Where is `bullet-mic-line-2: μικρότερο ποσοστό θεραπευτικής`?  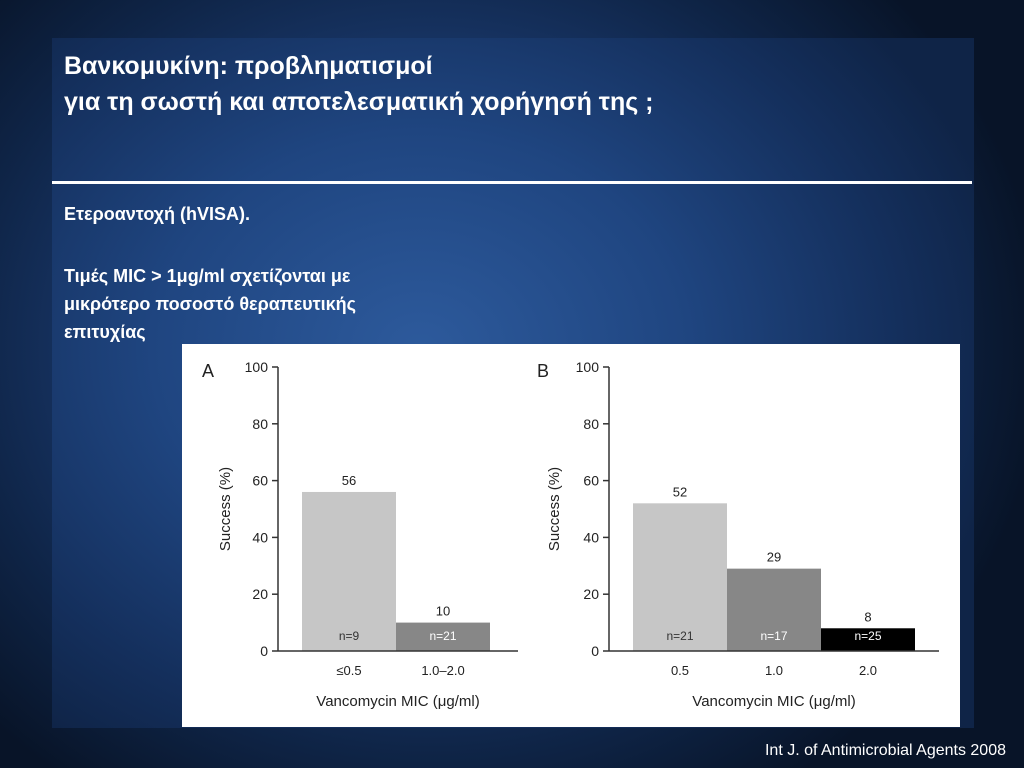
bullet-mic-line-2: μικρότερο ποσοστό θεραπευτικής is located at coordinates (210, 304).